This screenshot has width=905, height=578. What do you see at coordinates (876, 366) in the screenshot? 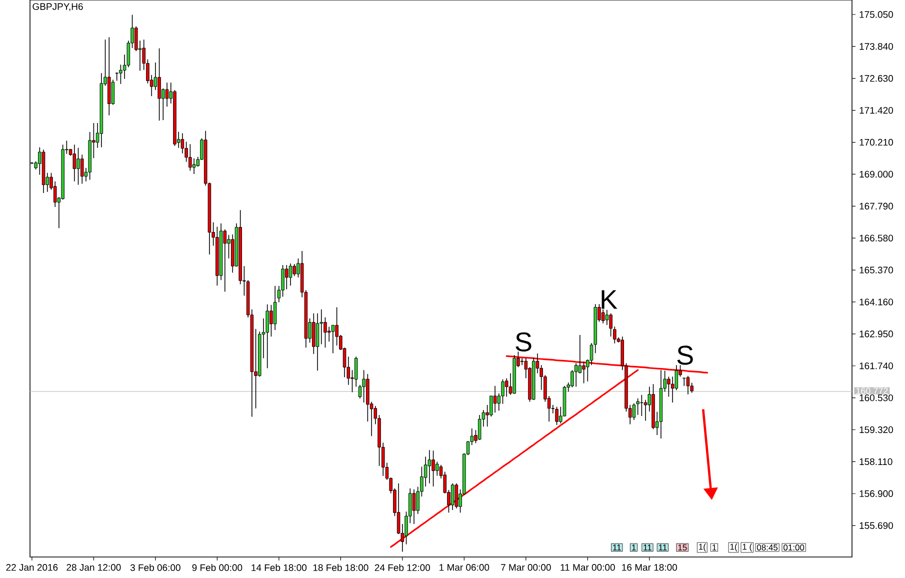
I see `y-tick-label: 161.740` at bounding box center [876, 366].